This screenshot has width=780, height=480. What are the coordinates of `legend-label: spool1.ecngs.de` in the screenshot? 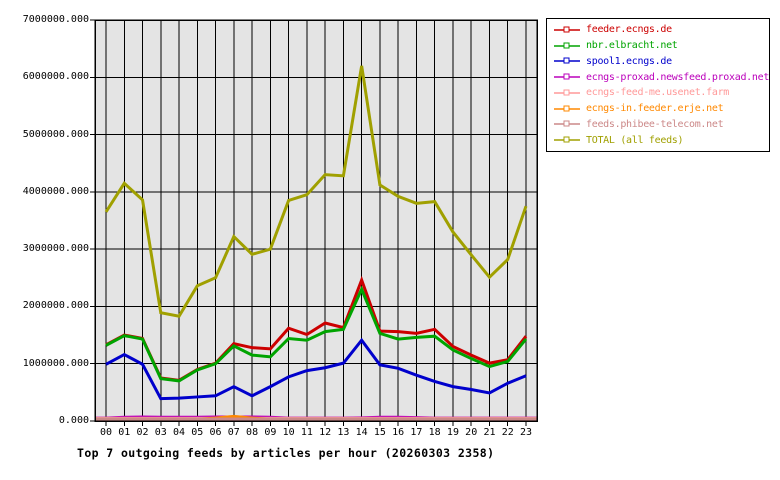 It's located at (629, 61).